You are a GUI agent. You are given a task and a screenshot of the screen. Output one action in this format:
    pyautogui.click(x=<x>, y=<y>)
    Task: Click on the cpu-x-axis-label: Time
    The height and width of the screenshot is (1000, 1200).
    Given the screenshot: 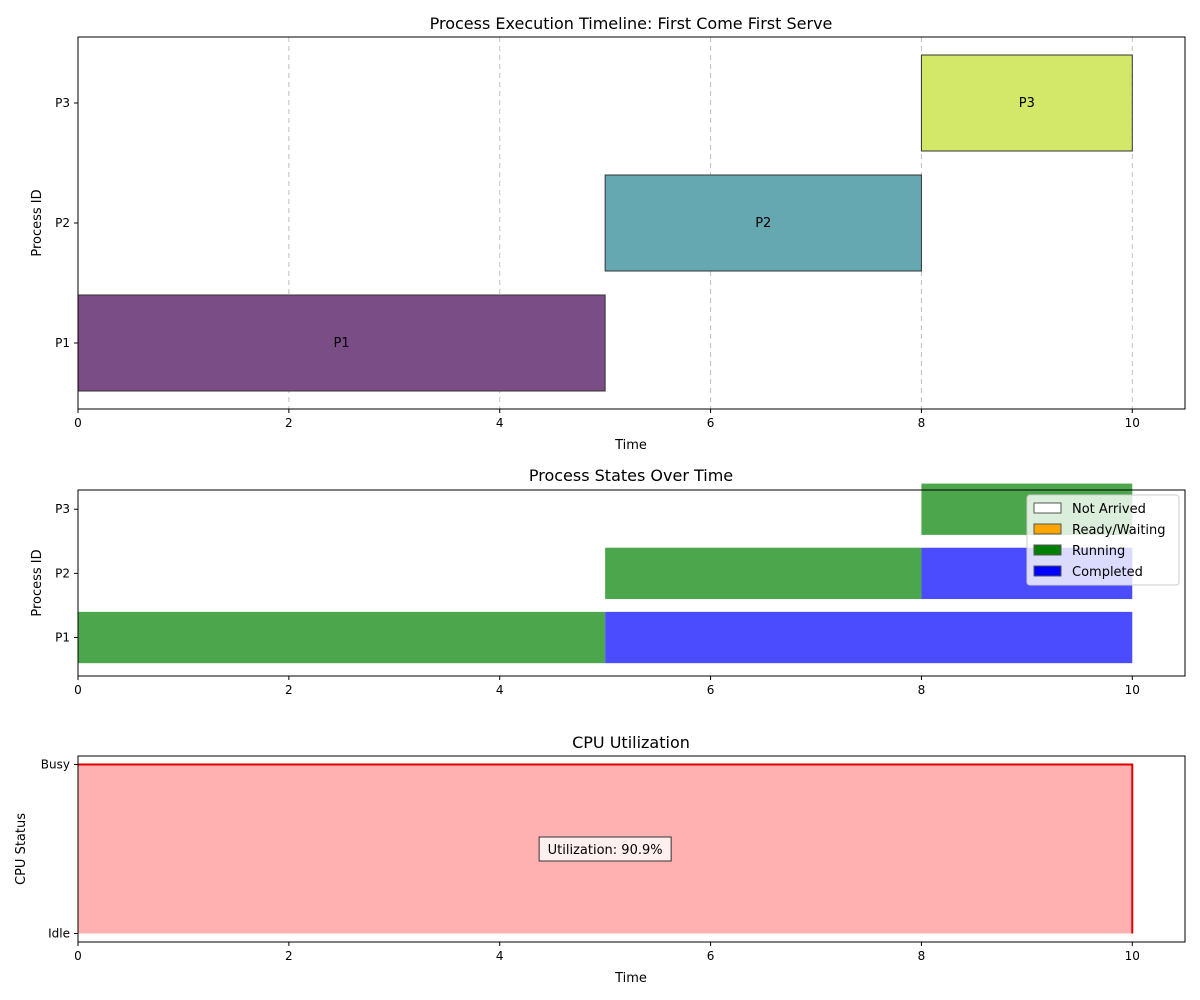 What is the action you would take?
    pyautogui.click(x=630, y=978)
    